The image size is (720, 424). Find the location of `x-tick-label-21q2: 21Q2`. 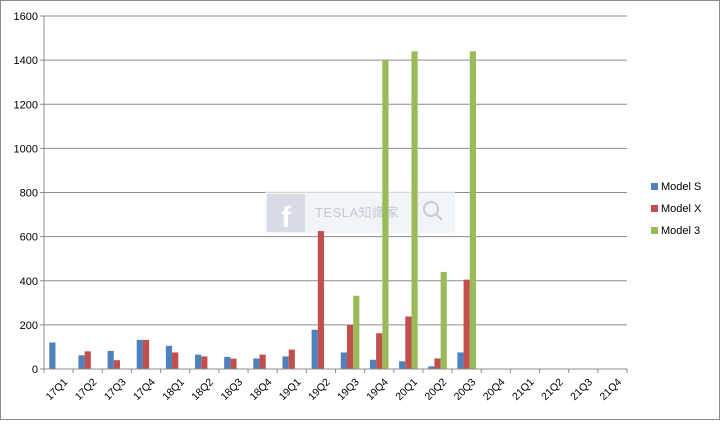

x-tick-label-21q2: 21Q2 is located at coordinates (552, 389).